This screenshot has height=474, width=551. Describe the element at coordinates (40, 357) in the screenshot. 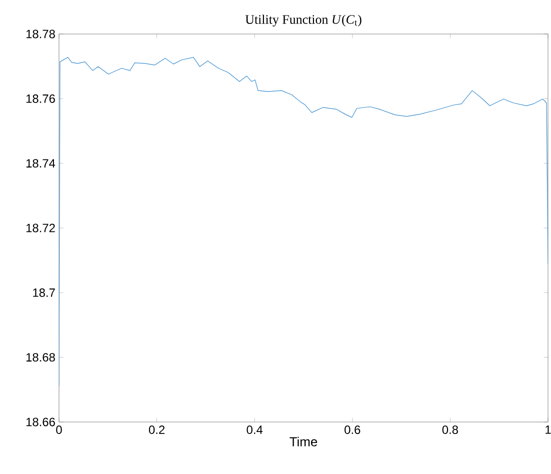

I see `y-tick-label: 18.68` at that location.